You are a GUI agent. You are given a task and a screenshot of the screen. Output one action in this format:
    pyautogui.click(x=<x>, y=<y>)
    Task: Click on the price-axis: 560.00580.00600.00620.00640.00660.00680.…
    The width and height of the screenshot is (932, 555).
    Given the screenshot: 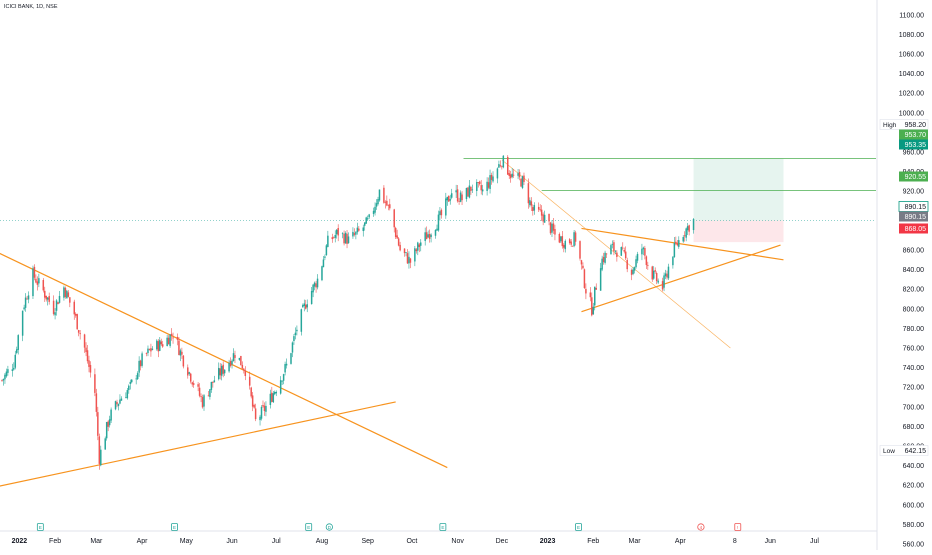 What is the action you would take?
    pyautogui.click(x=900, y=275)
    